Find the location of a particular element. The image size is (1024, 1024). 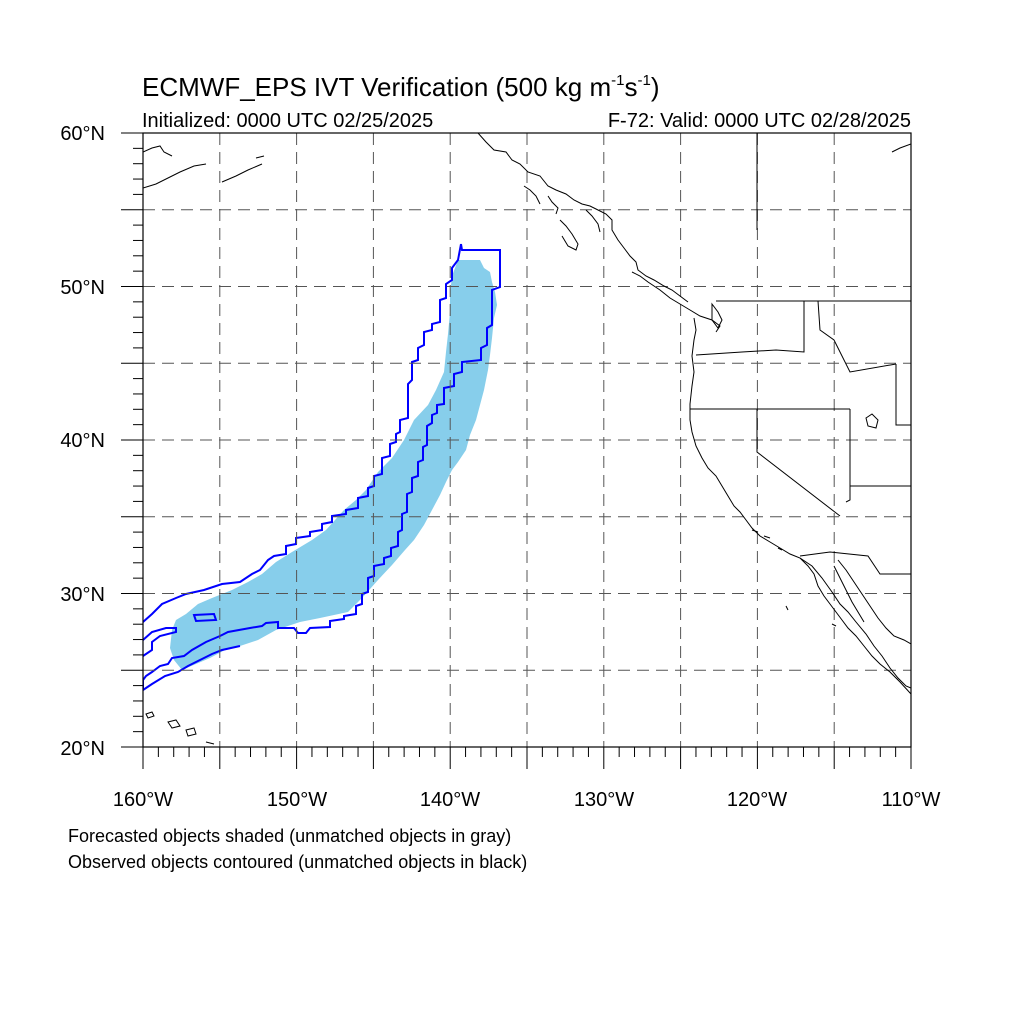

baja-peninsula is located at coordinates (855, 623).